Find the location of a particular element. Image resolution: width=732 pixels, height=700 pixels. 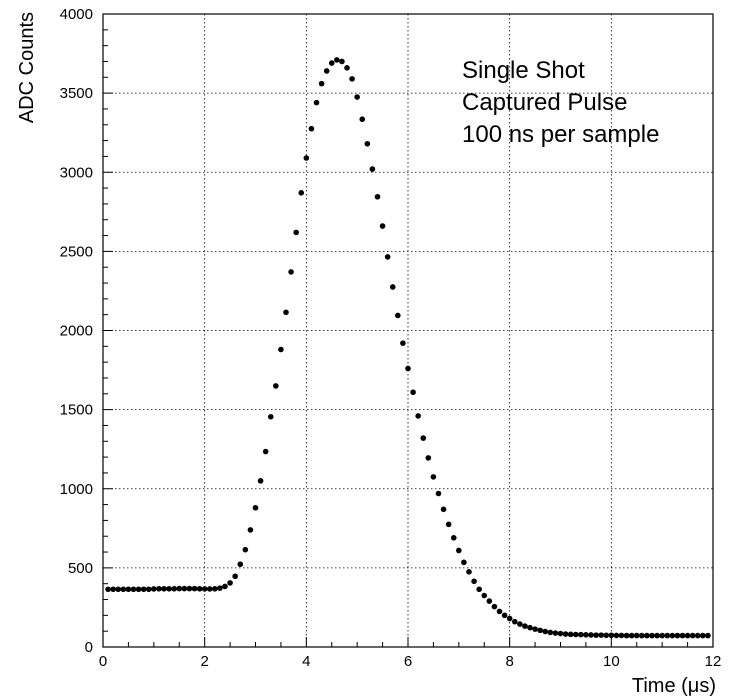

y-tick-label: 0 is located at coordinates (89, 647).